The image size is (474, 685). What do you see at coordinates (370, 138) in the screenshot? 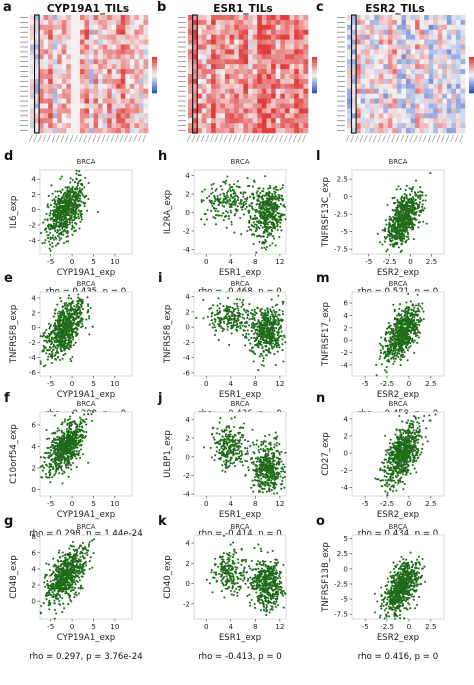
I see `col-label-mark` at bounding box center [370, 138].